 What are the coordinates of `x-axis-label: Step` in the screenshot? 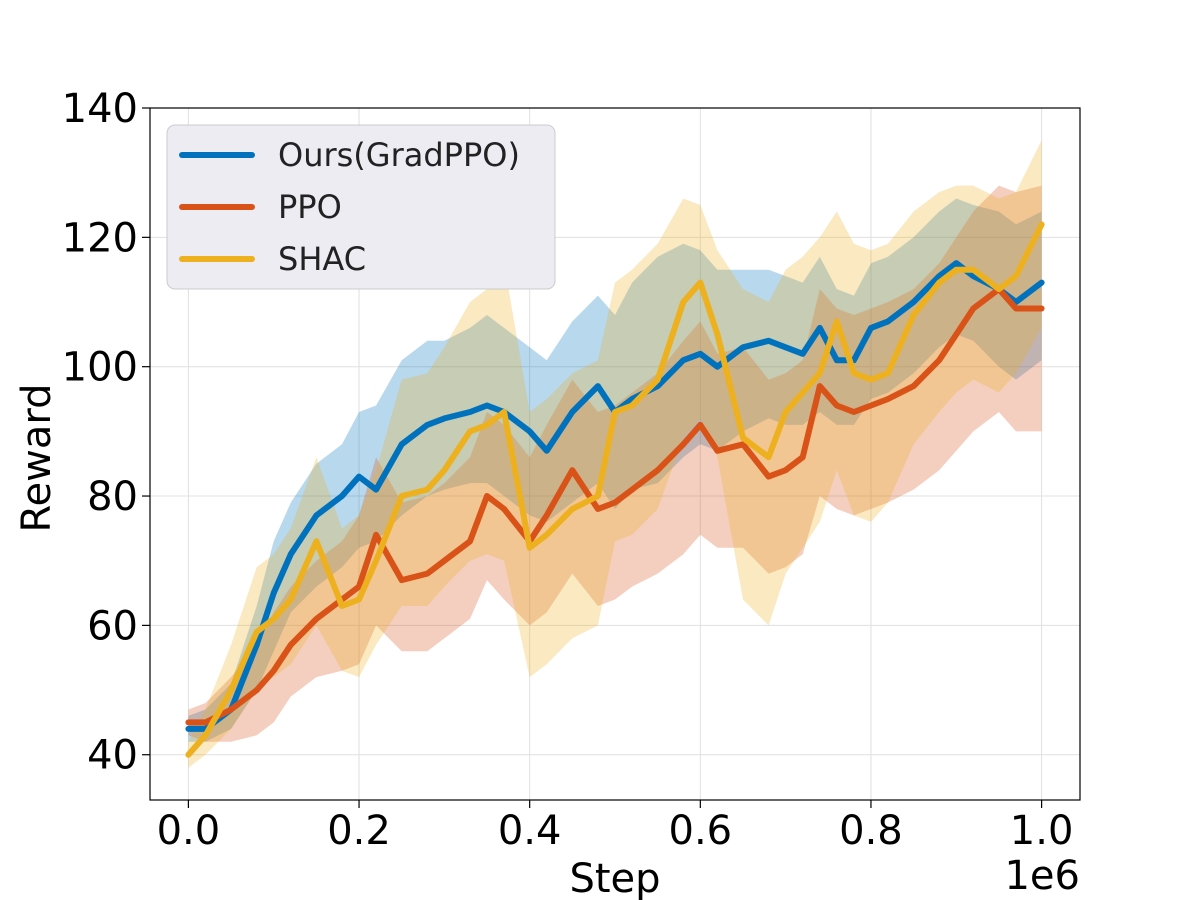 It's located at (614, 878).